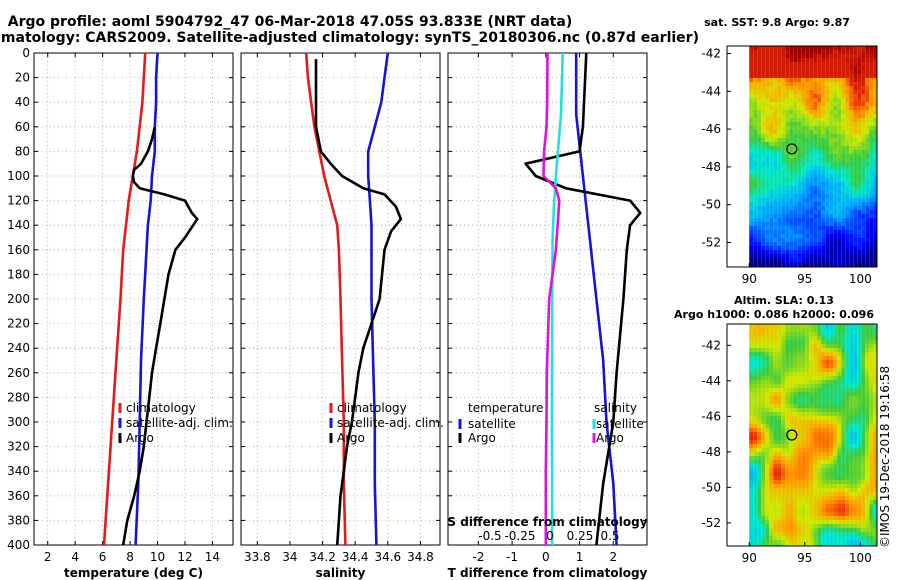  Describe the element at coordinates (22, 78) in the screenshot. I see `y-tick-label: 20` at that location.